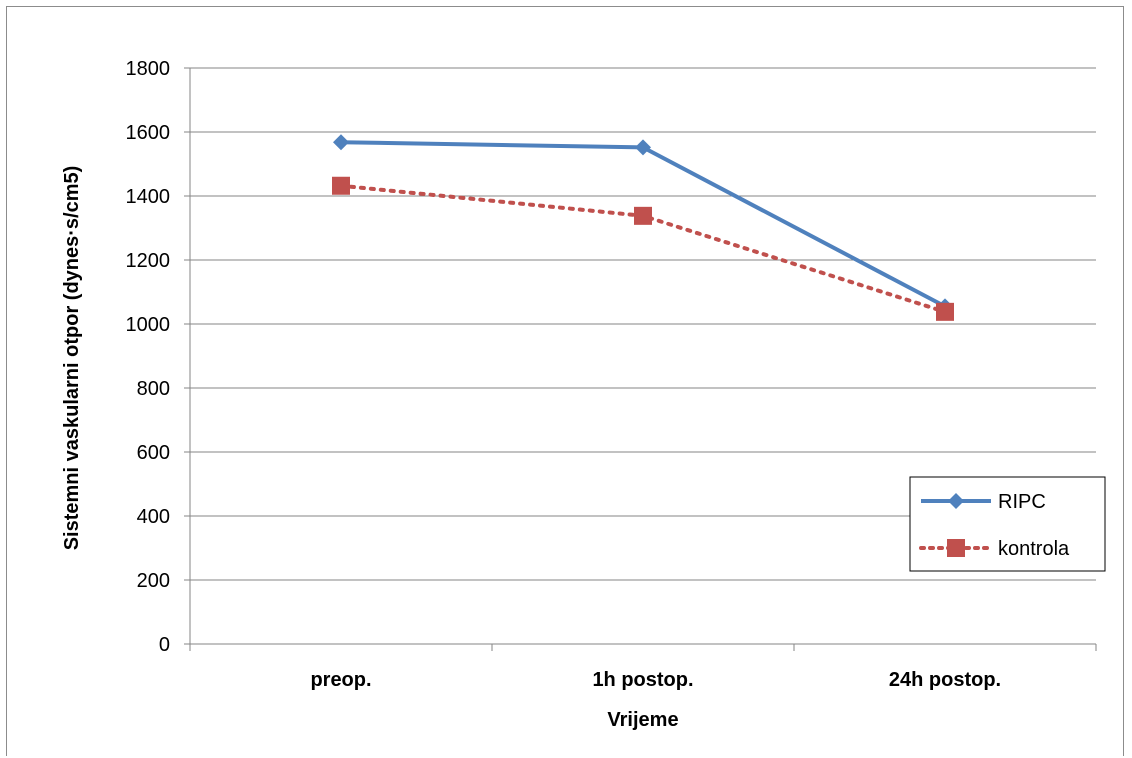 The image size is (1132, 758). What do you see at coordinates (153, 517) in the screenshot?
I see `y-tick-label: 400` at bounding box center [153, 517].